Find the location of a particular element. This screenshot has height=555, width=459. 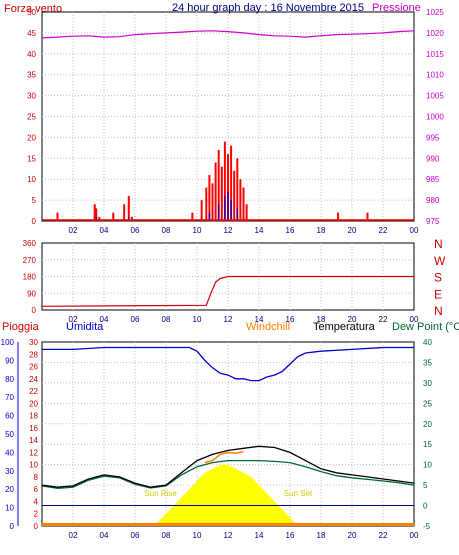

direction-tick-label: 180 is located at coordinates (30, 277).